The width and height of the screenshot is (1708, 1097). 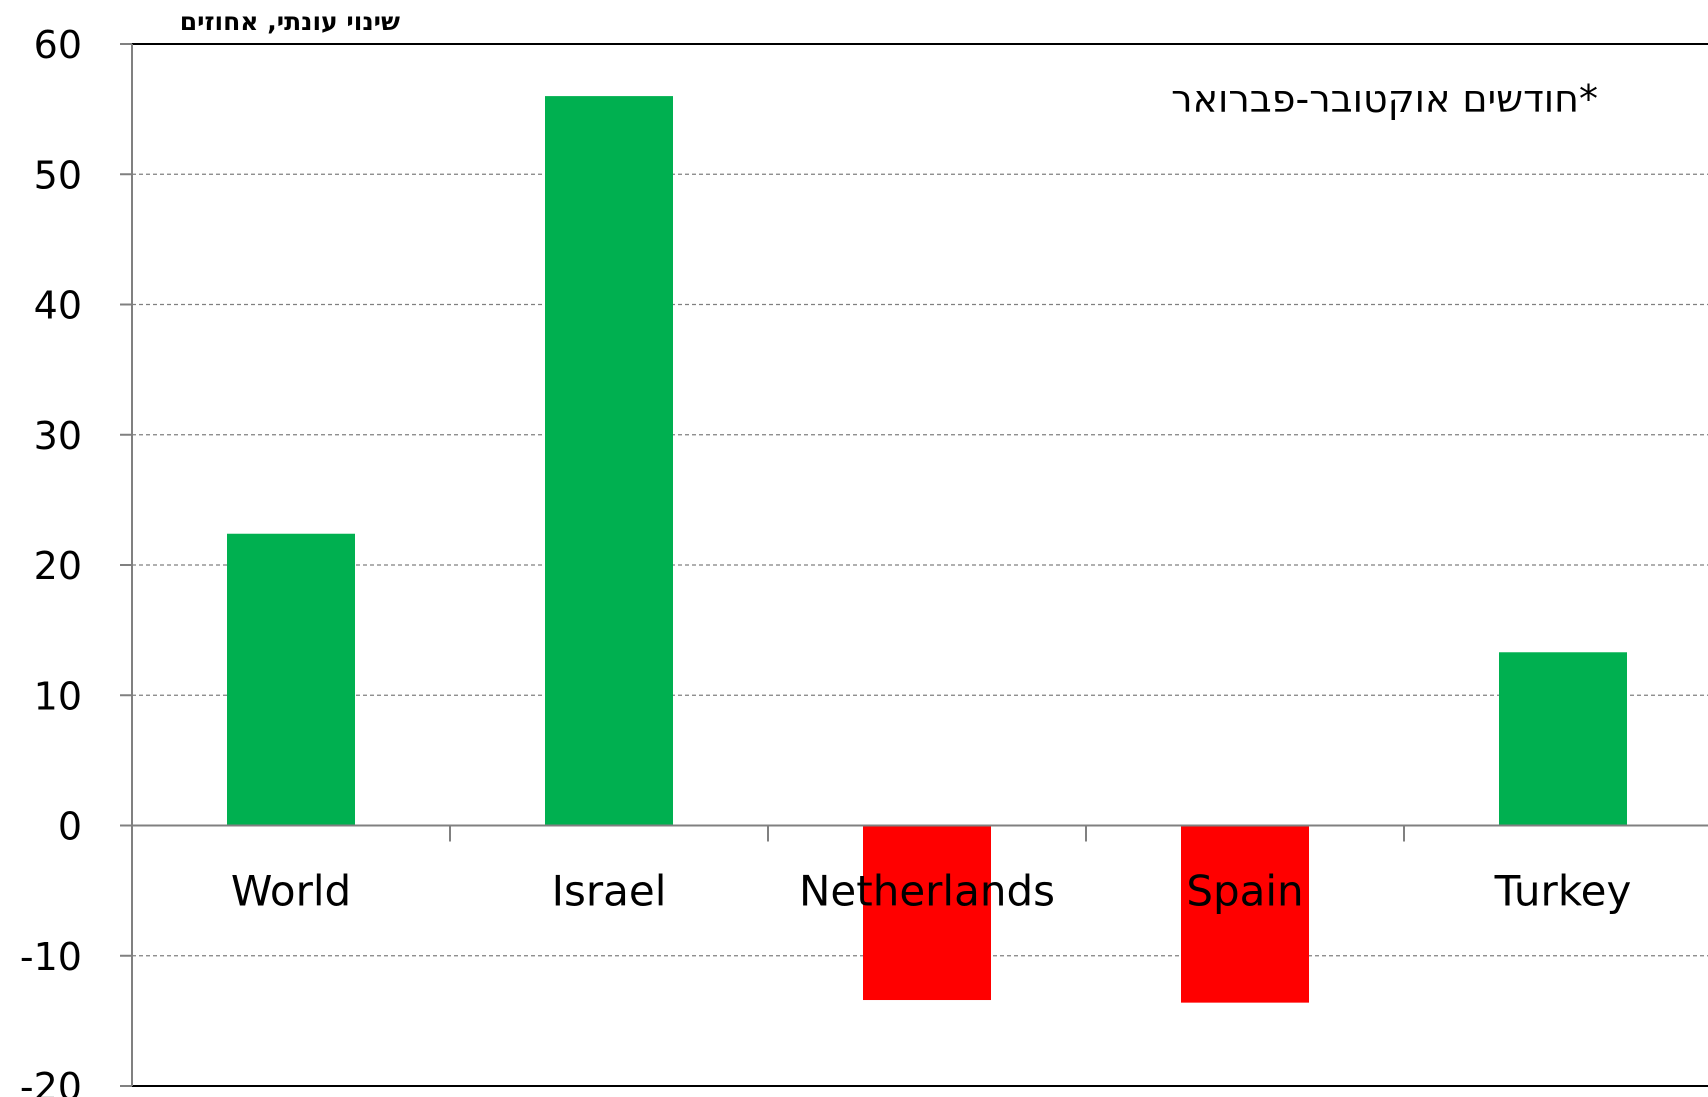 I want to click on category-label: Netherlands, so click(x=927, y=891).